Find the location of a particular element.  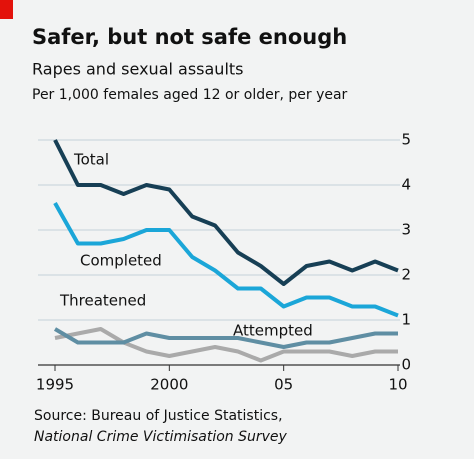

source: Source: Bureau of Justice Statistics, is located at coordinates (158, 416).